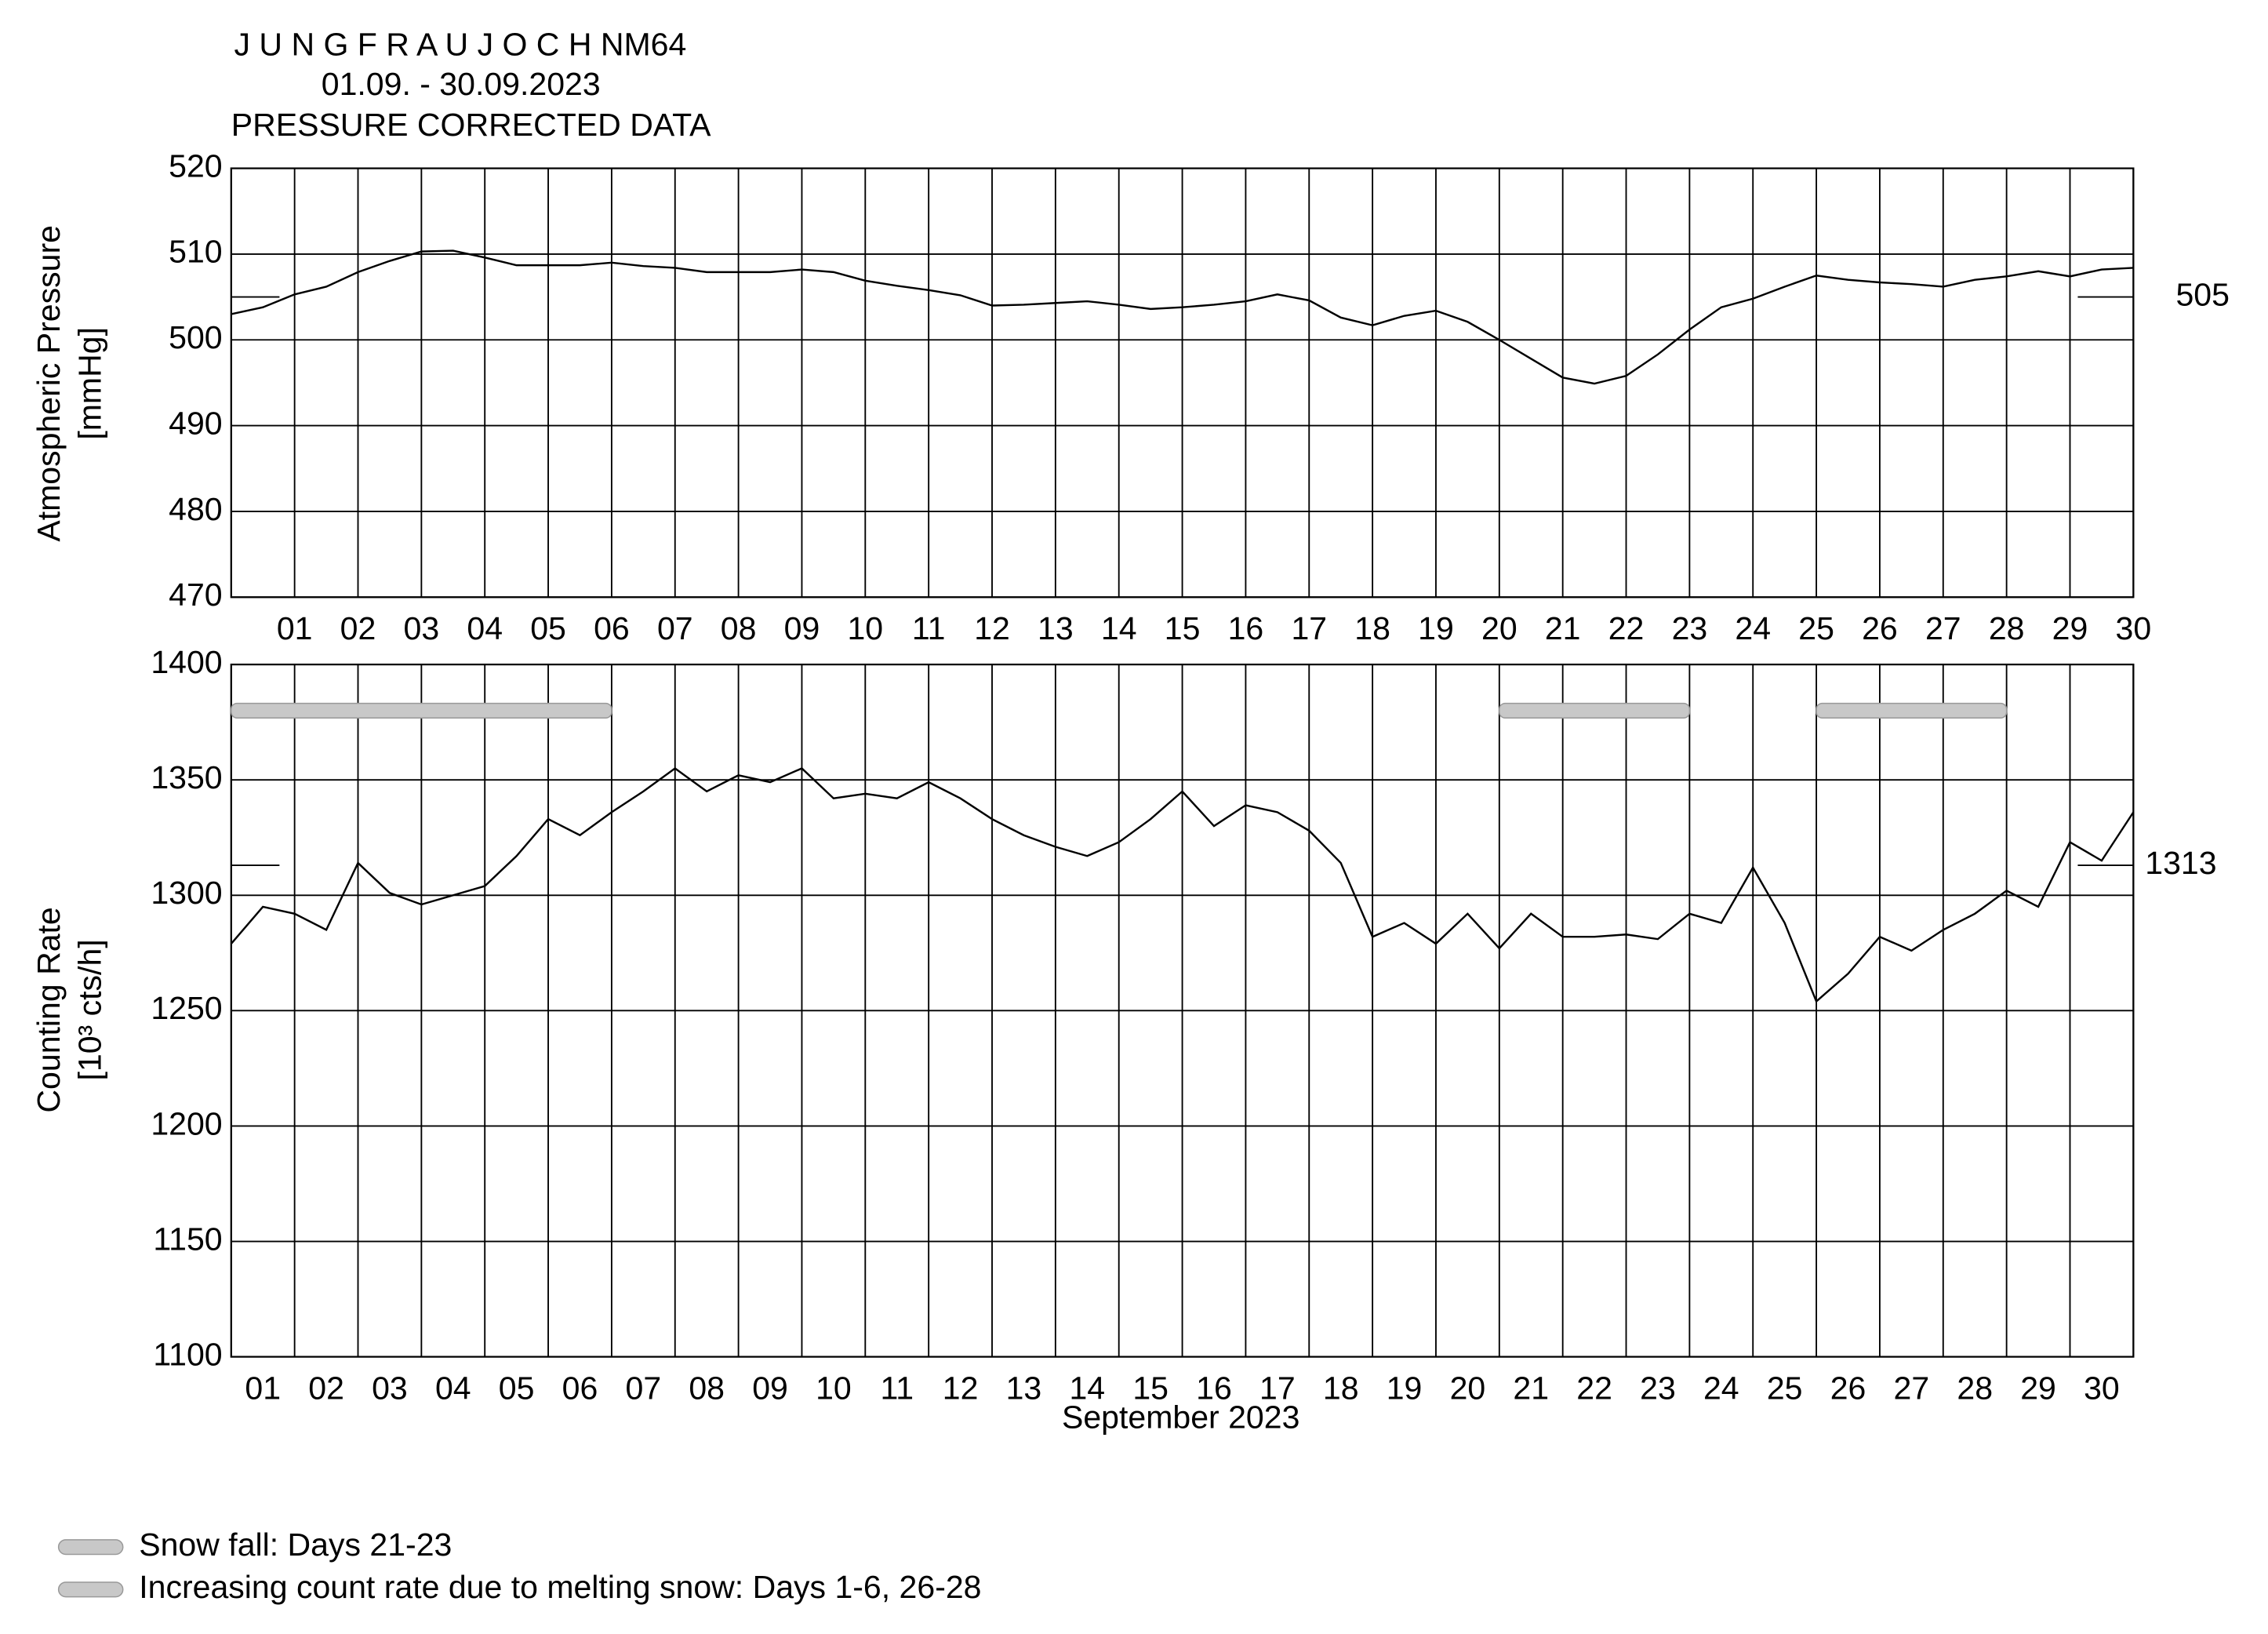 Image resolution: width=2268 pixels, height=1634 pixels. I want to click on x-axis-label: September 2023, so click(1180, 1417).